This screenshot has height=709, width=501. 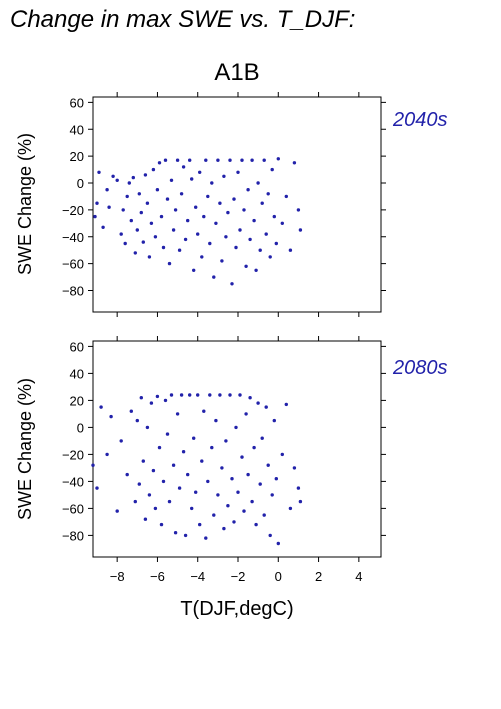 I want to click on x-tick-label: −4, so click(x=197, y=576).